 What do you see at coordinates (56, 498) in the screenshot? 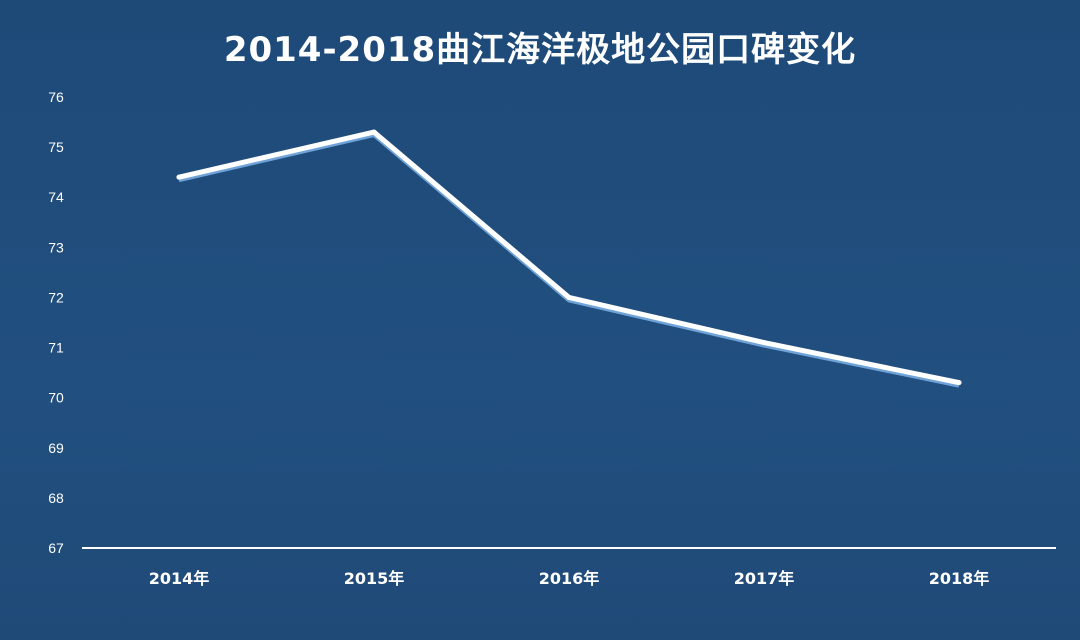
I see `y-tick-label: 68` at bounding box center [56, 498].